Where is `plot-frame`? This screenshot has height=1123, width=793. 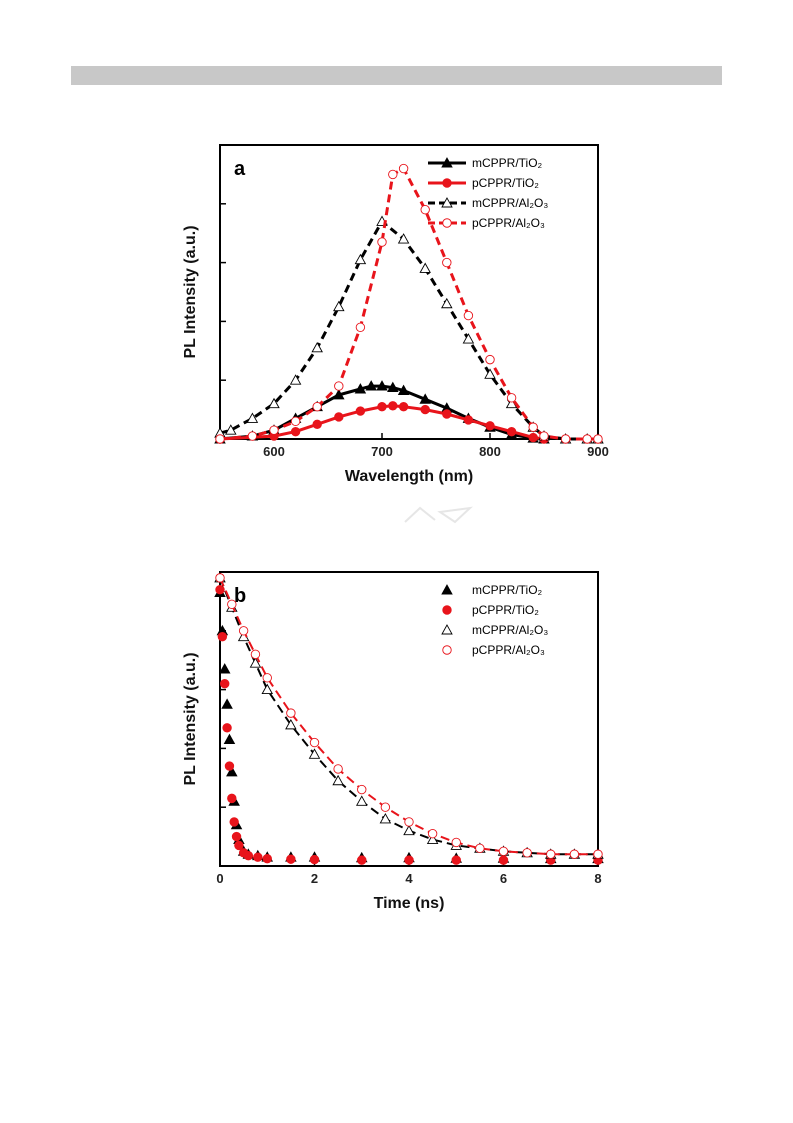
plot-frame is located at coordinates (409, 292).